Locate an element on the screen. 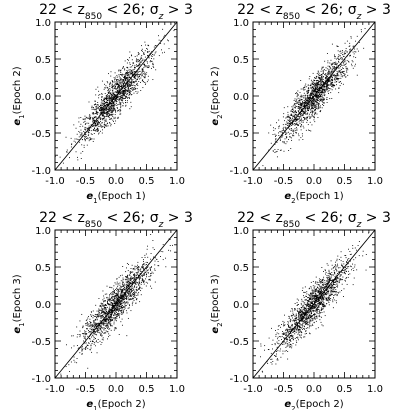 The image size is (400, 410). x-tick-label: 1.0 is located at coordinates (177, 181).